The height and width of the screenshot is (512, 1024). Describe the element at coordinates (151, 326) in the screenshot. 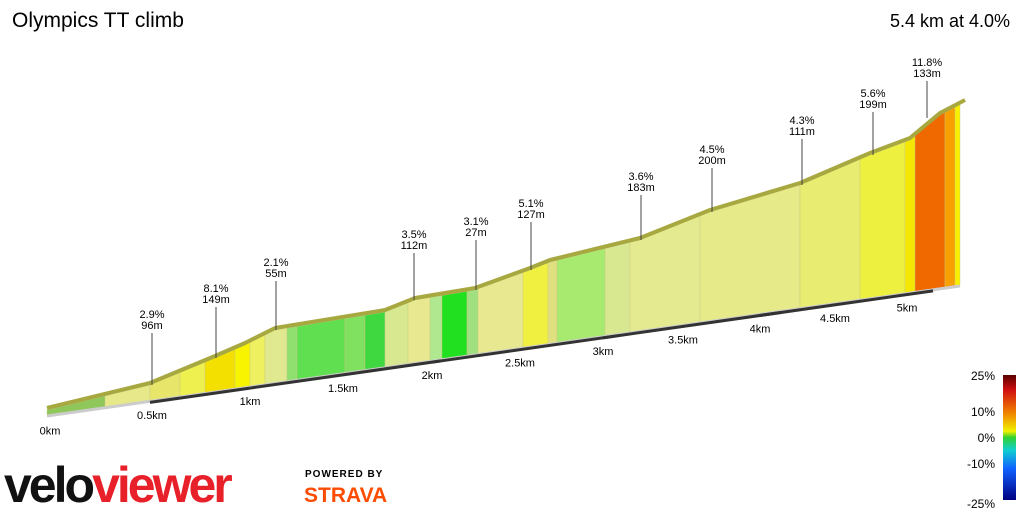

I see `annotation-length: 96m` at that location.